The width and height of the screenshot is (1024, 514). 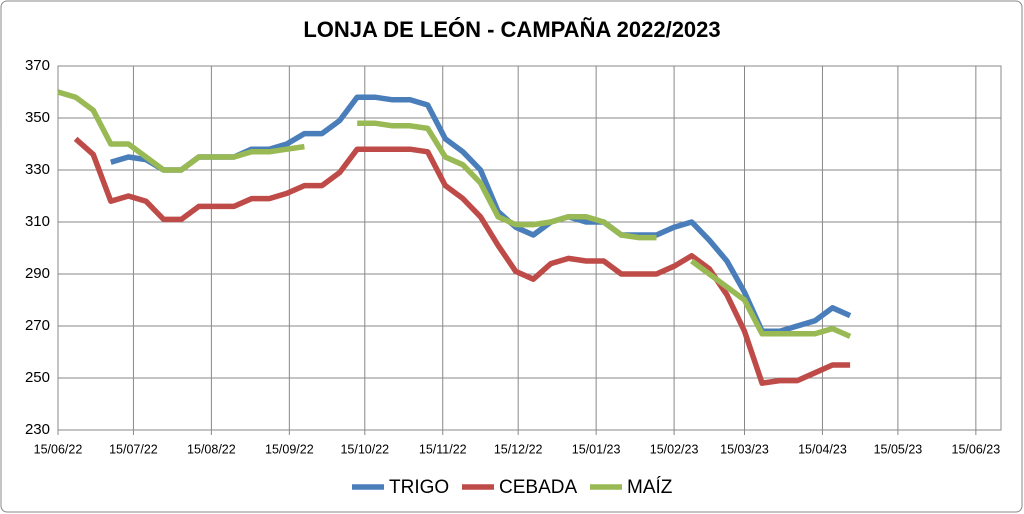 What do you see at coordinates (37, 273) in the screenshot?
I see `y-tick-label: 290` at bounding box center [37, 273].